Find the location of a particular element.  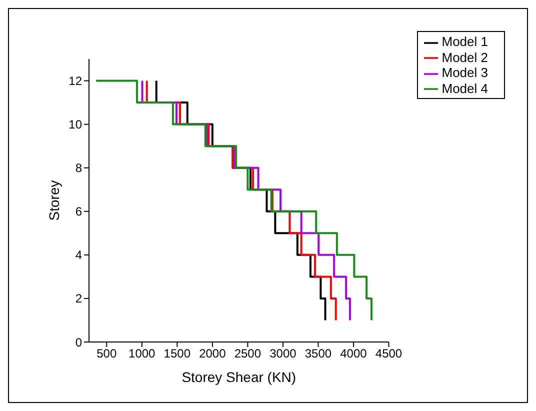

y-tick-label: 4 is located at coordinates (78, 255).